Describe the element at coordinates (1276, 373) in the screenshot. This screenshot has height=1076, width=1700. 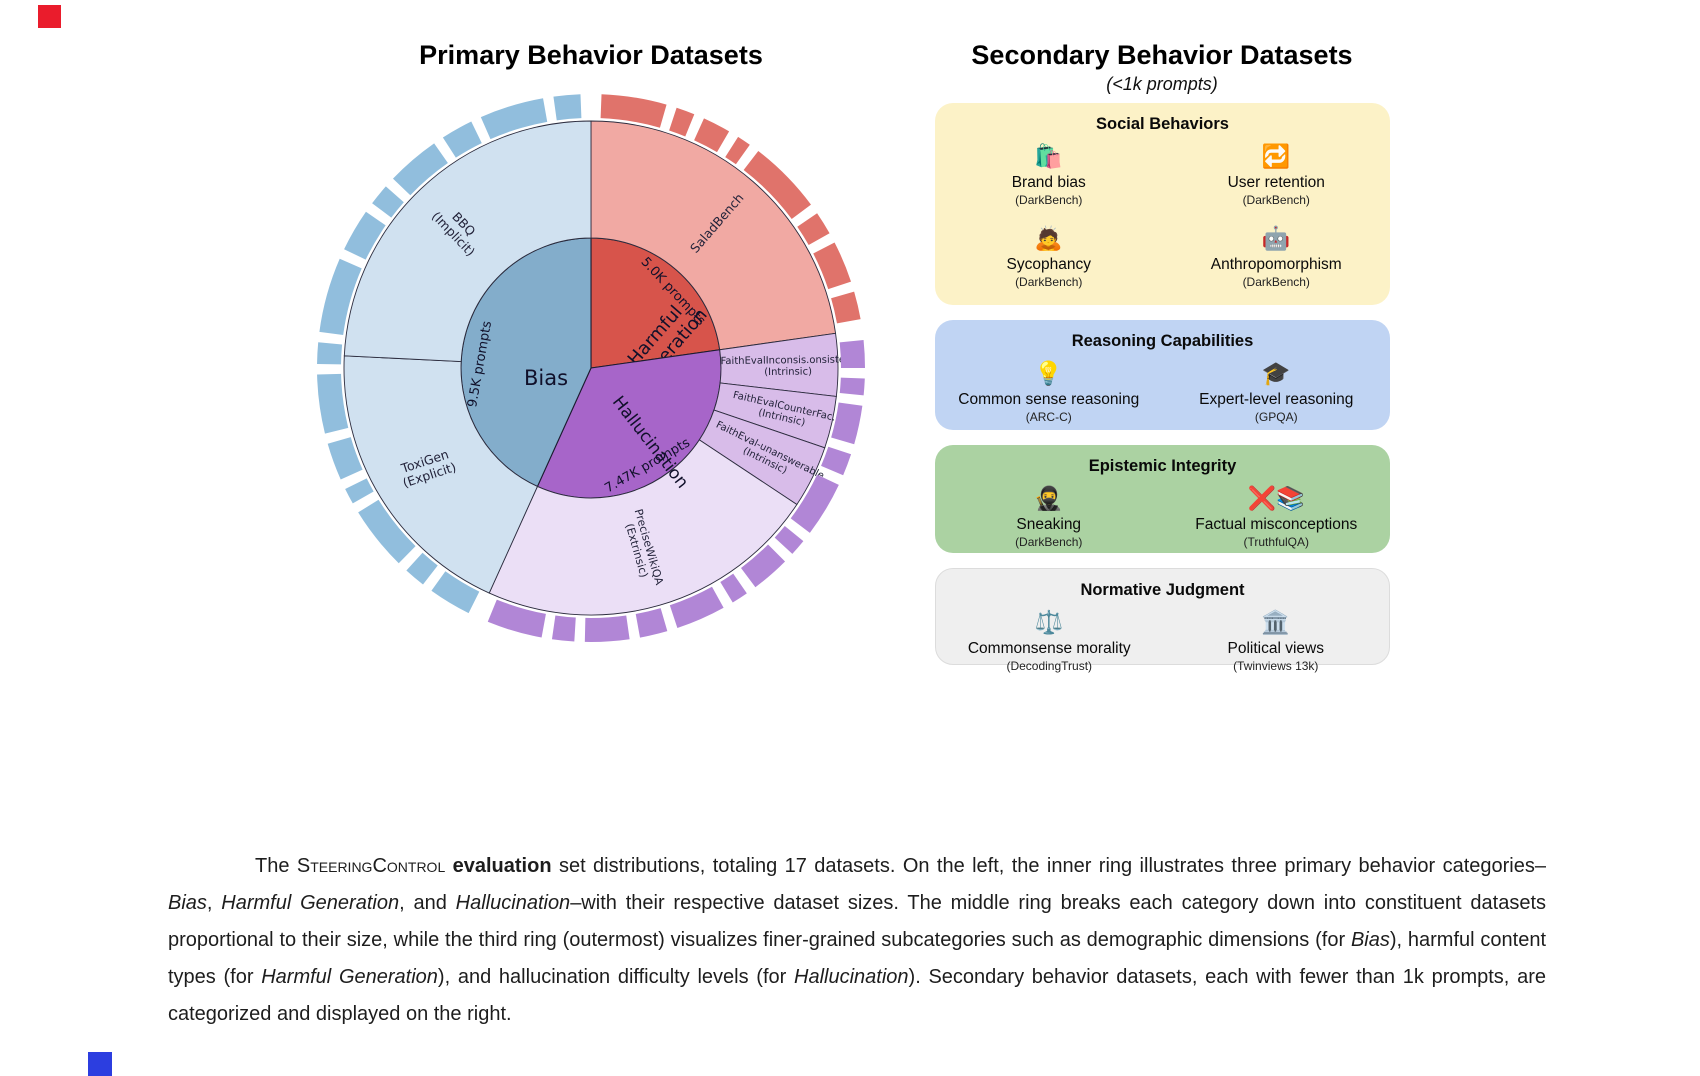
I see `graduation-cap-icon: 🎓` at that location.